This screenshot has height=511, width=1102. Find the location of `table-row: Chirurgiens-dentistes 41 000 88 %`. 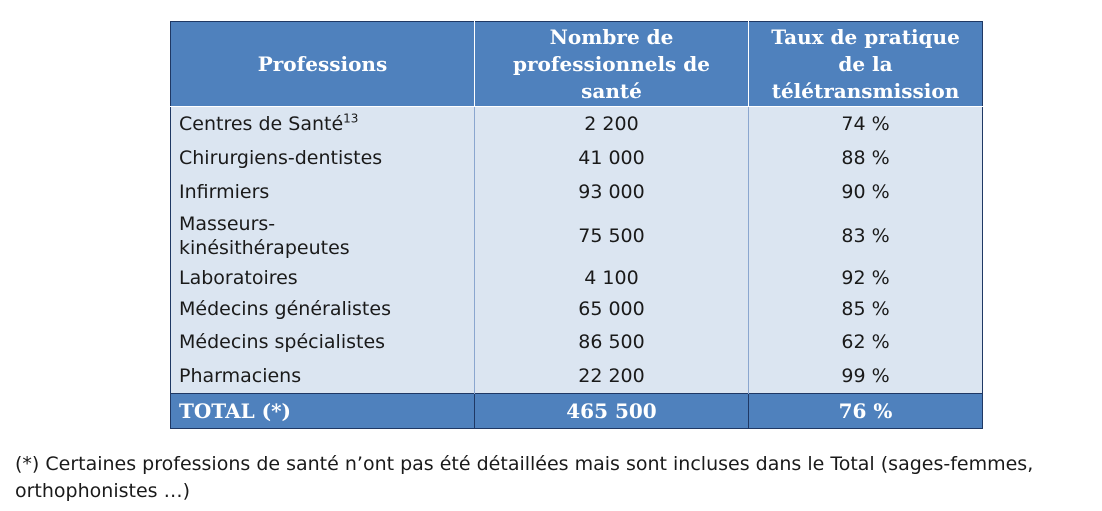

table-row: Chirurgiens-dentistes 41 000 88 % is located at coordinates (576, 158).